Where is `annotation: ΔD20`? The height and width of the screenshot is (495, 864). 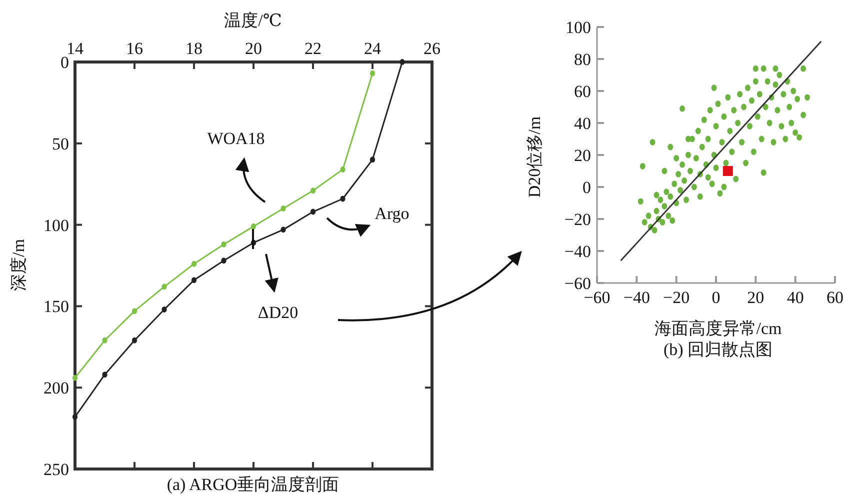
annotation: ΔD20 is located at coordinates (278, 312).